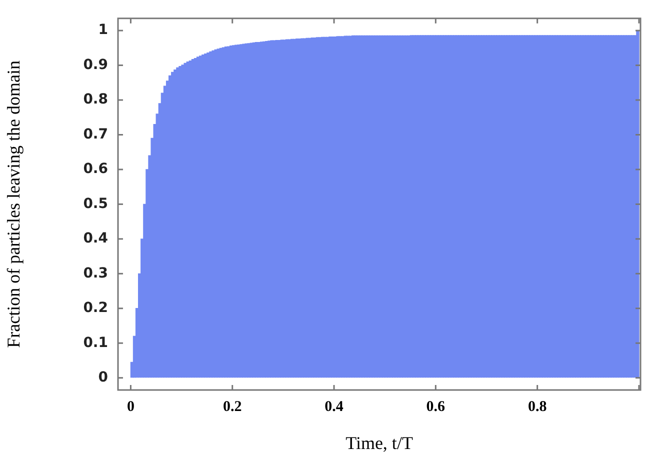  I want to click on y-tick-label: 0.5, so click(95, 204).